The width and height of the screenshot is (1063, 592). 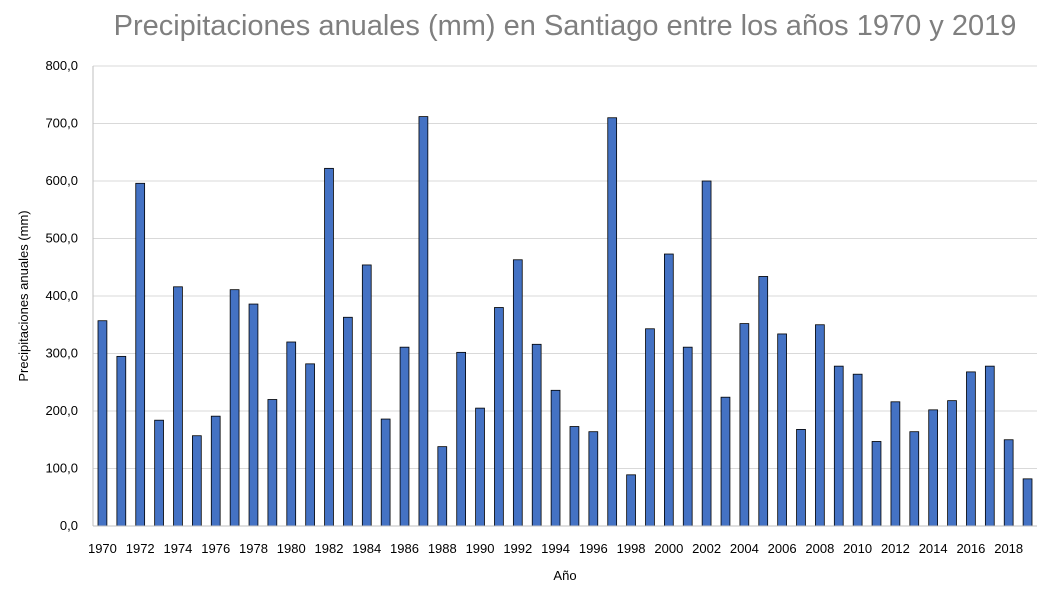 I want to click on bar-2005, so click(x=763, y=401).